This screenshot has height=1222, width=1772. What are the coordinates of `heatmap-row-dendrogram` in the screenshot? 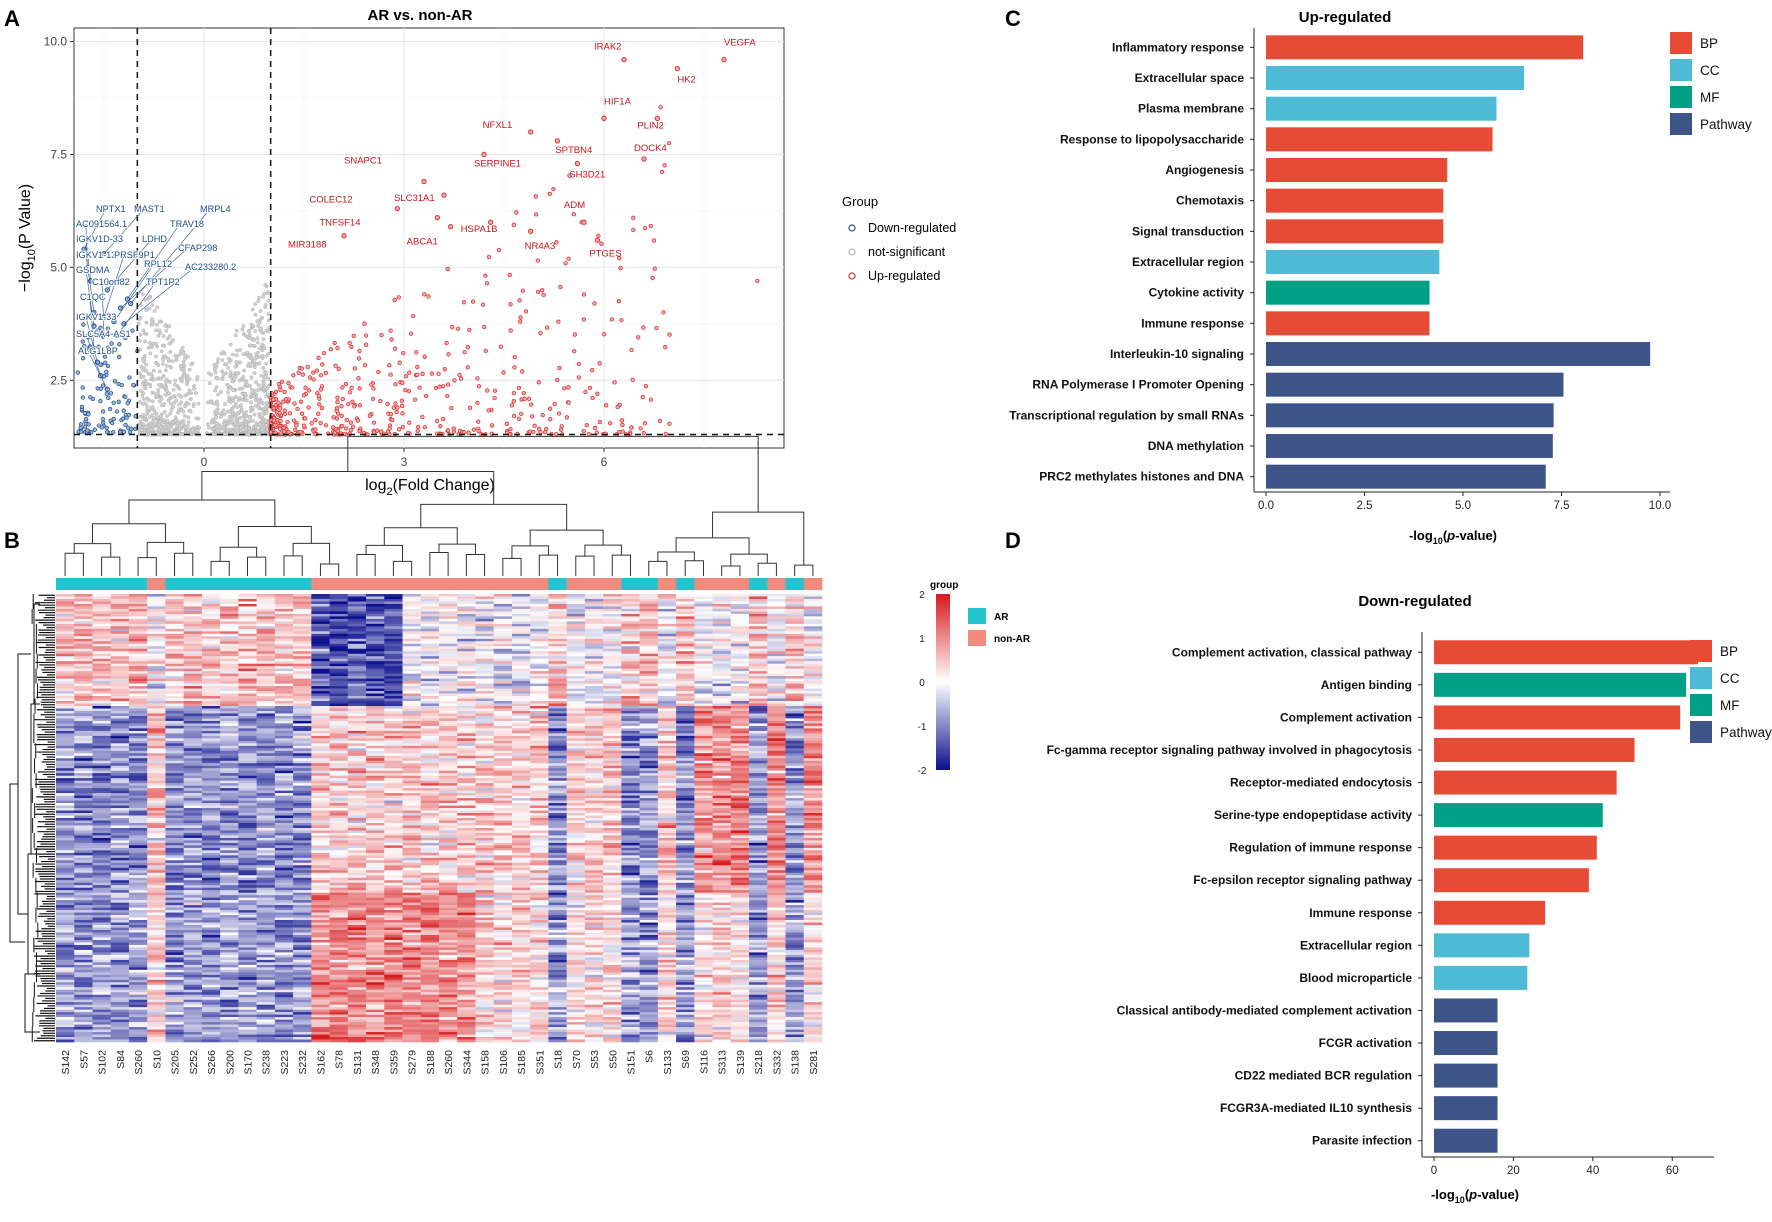 It's located at (32, 818).